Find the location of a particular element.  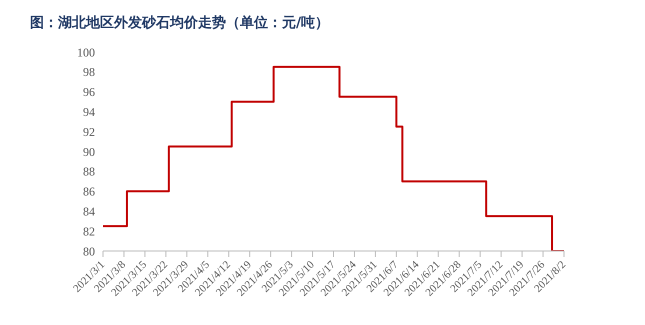

y-tick-label: 80 is located at coordinates (89, 251).